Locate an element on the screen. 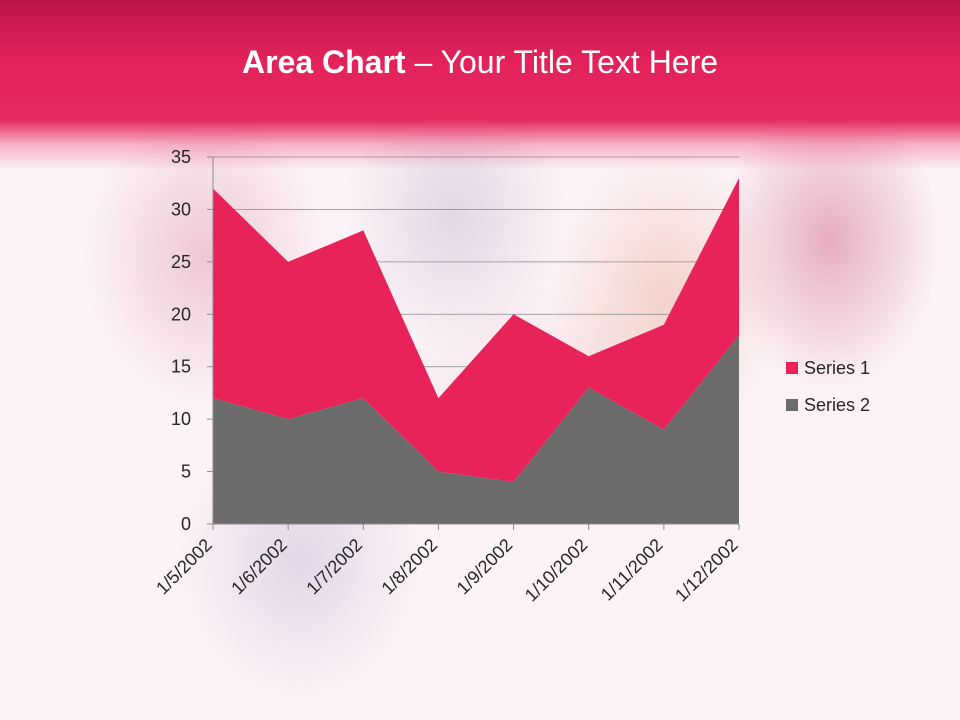 The image size is (960, 720). x-tick-label: 1/10/2002 is located at coordinates (556, 570).